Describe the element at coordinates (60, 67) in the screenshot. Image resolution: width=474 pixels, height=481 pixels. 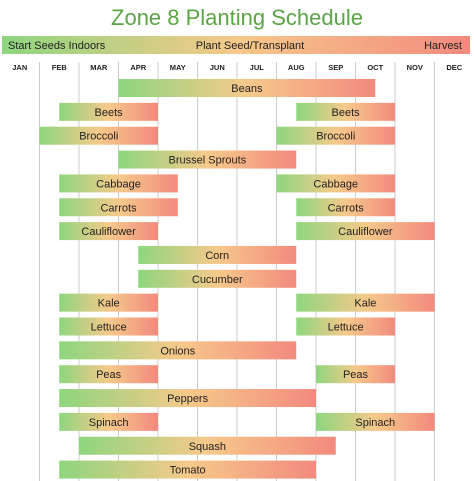
I see `month-label: FEB` at that location.